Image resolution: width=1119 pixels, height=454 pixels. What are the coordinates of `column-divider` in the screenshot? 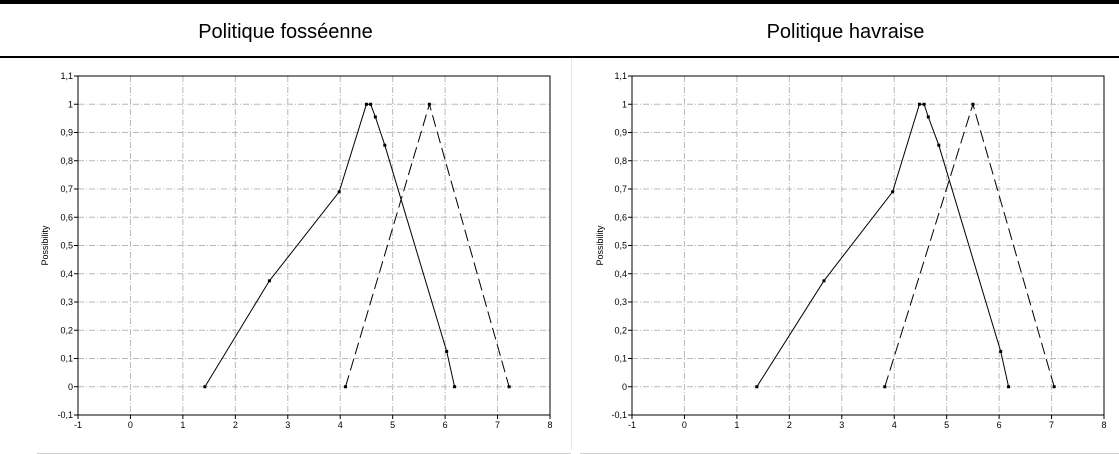 It's located at (571, 254).